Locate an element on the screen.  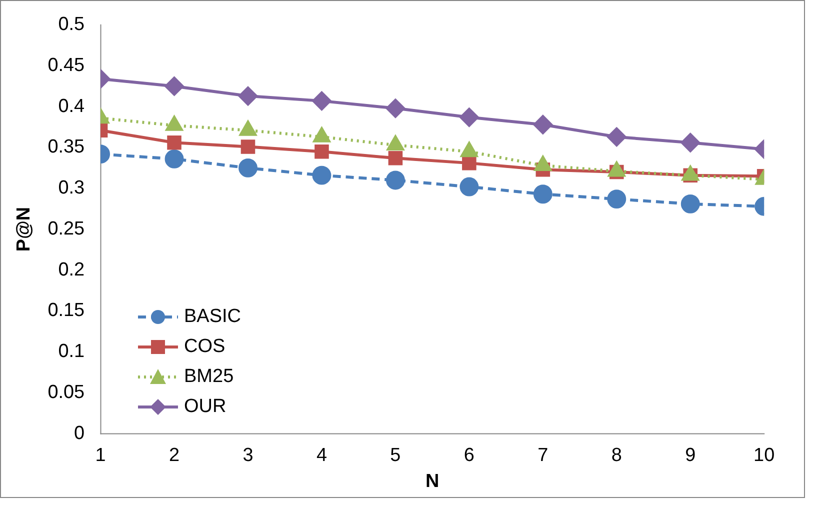
y-tick-label: 0.5 is located at coordinates (71, 25).